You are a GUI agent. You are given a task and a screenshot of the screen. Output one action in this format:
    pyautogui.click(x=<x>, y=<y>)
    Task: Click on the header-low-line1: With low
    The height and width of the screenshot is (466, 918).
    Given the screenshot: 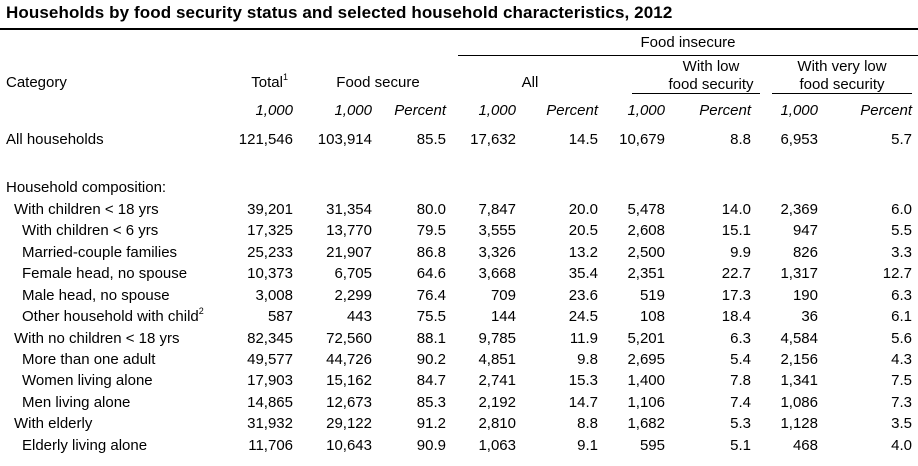 What is the action you would take?
    pyautogui.click(x=711, y=66)
    